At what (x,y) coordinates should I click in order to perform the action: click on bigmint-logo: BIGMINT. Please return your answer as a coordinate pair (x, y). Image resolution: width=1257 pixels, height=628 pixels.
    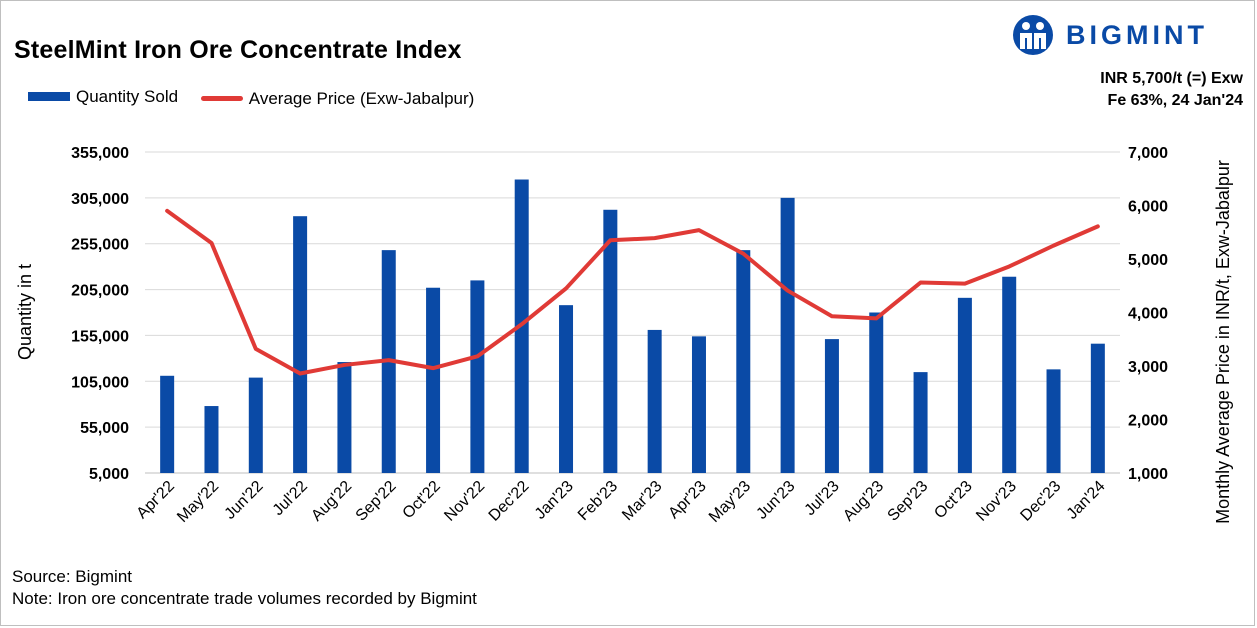
    Looking at the image, I should click on (1110, 35).